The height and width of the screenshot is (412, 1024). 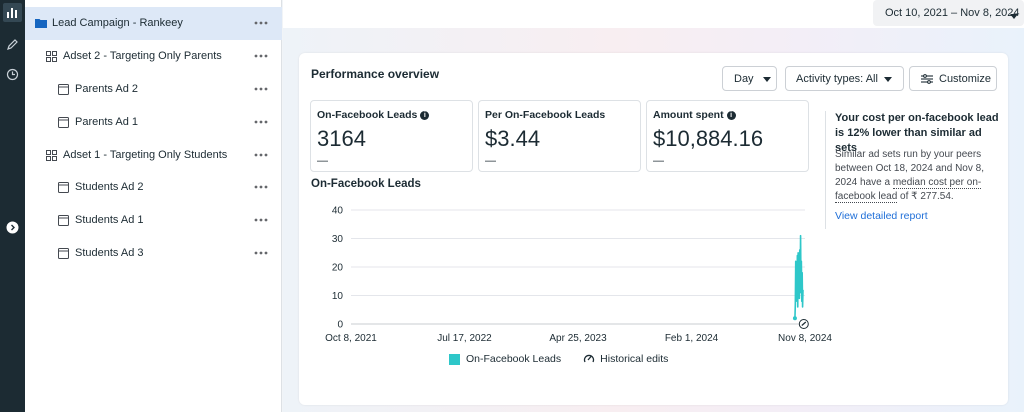 I want to click on customize-icon, so click(x=927, y=78).